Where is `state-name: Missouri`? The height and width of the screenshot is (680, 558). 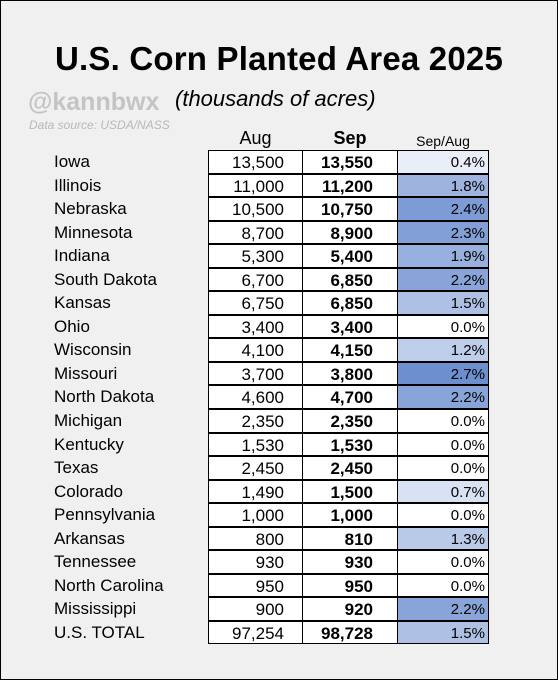
state-name: Missouri is located at coordinates (86, 373).